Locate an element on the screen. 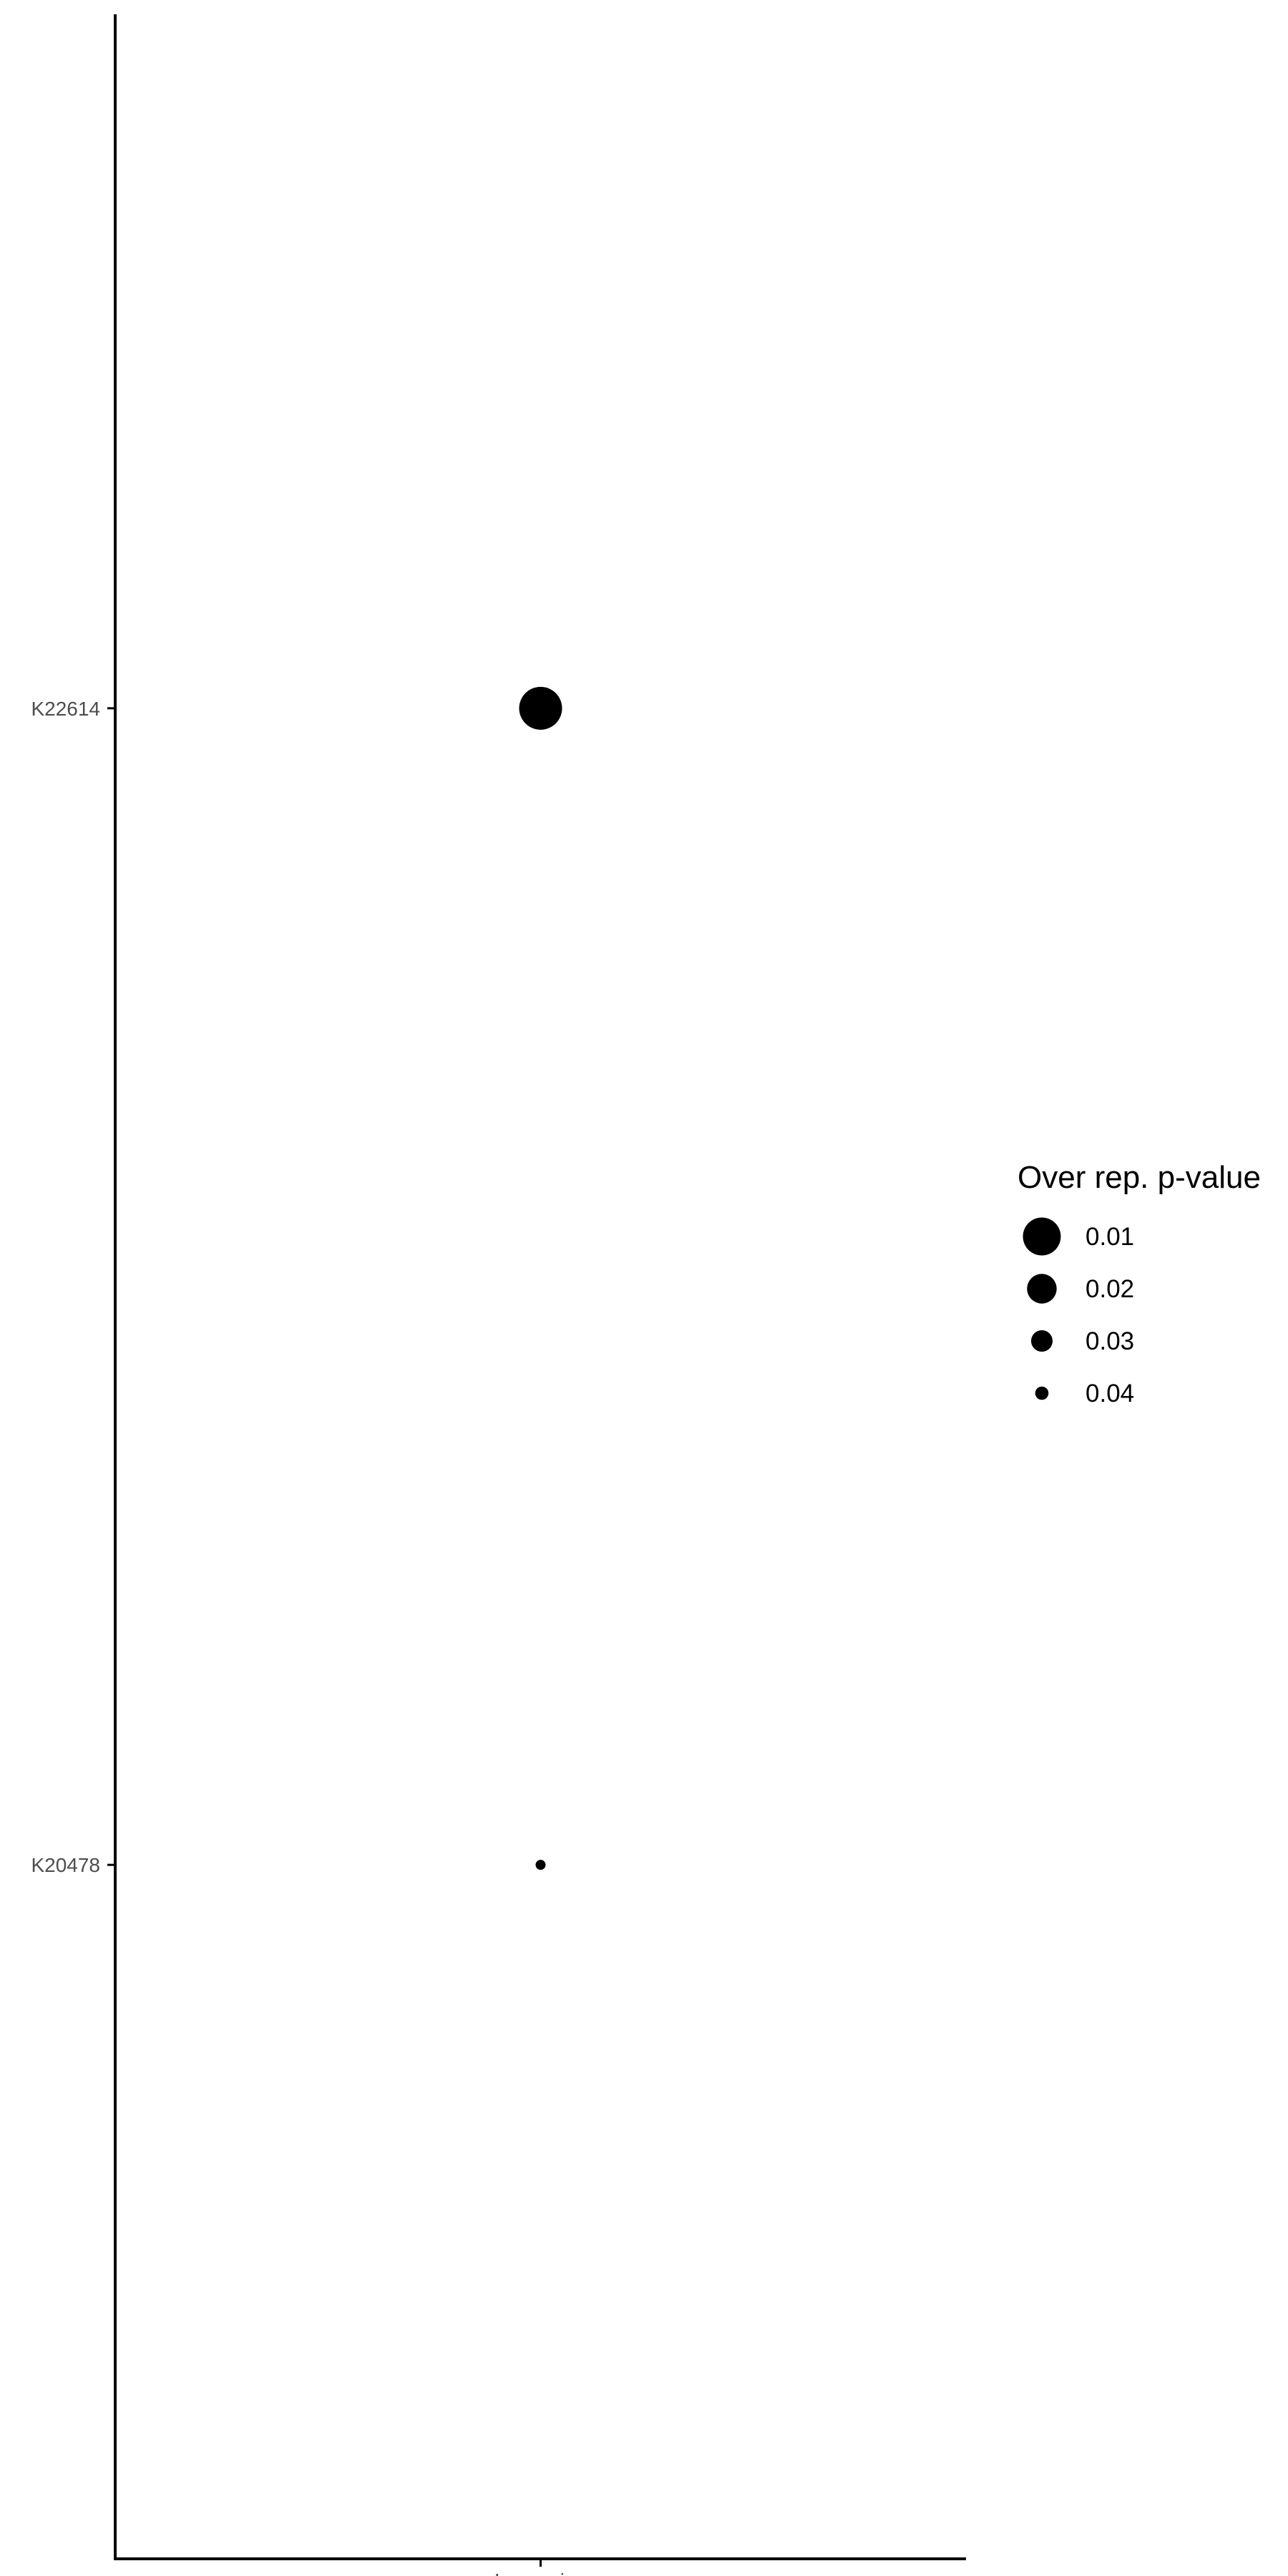 The height and width of the screenshot is (2576, 1288). legend-entries: 0.01 0.02 0.03 0.04 is located at coordinates (1078, 1312).